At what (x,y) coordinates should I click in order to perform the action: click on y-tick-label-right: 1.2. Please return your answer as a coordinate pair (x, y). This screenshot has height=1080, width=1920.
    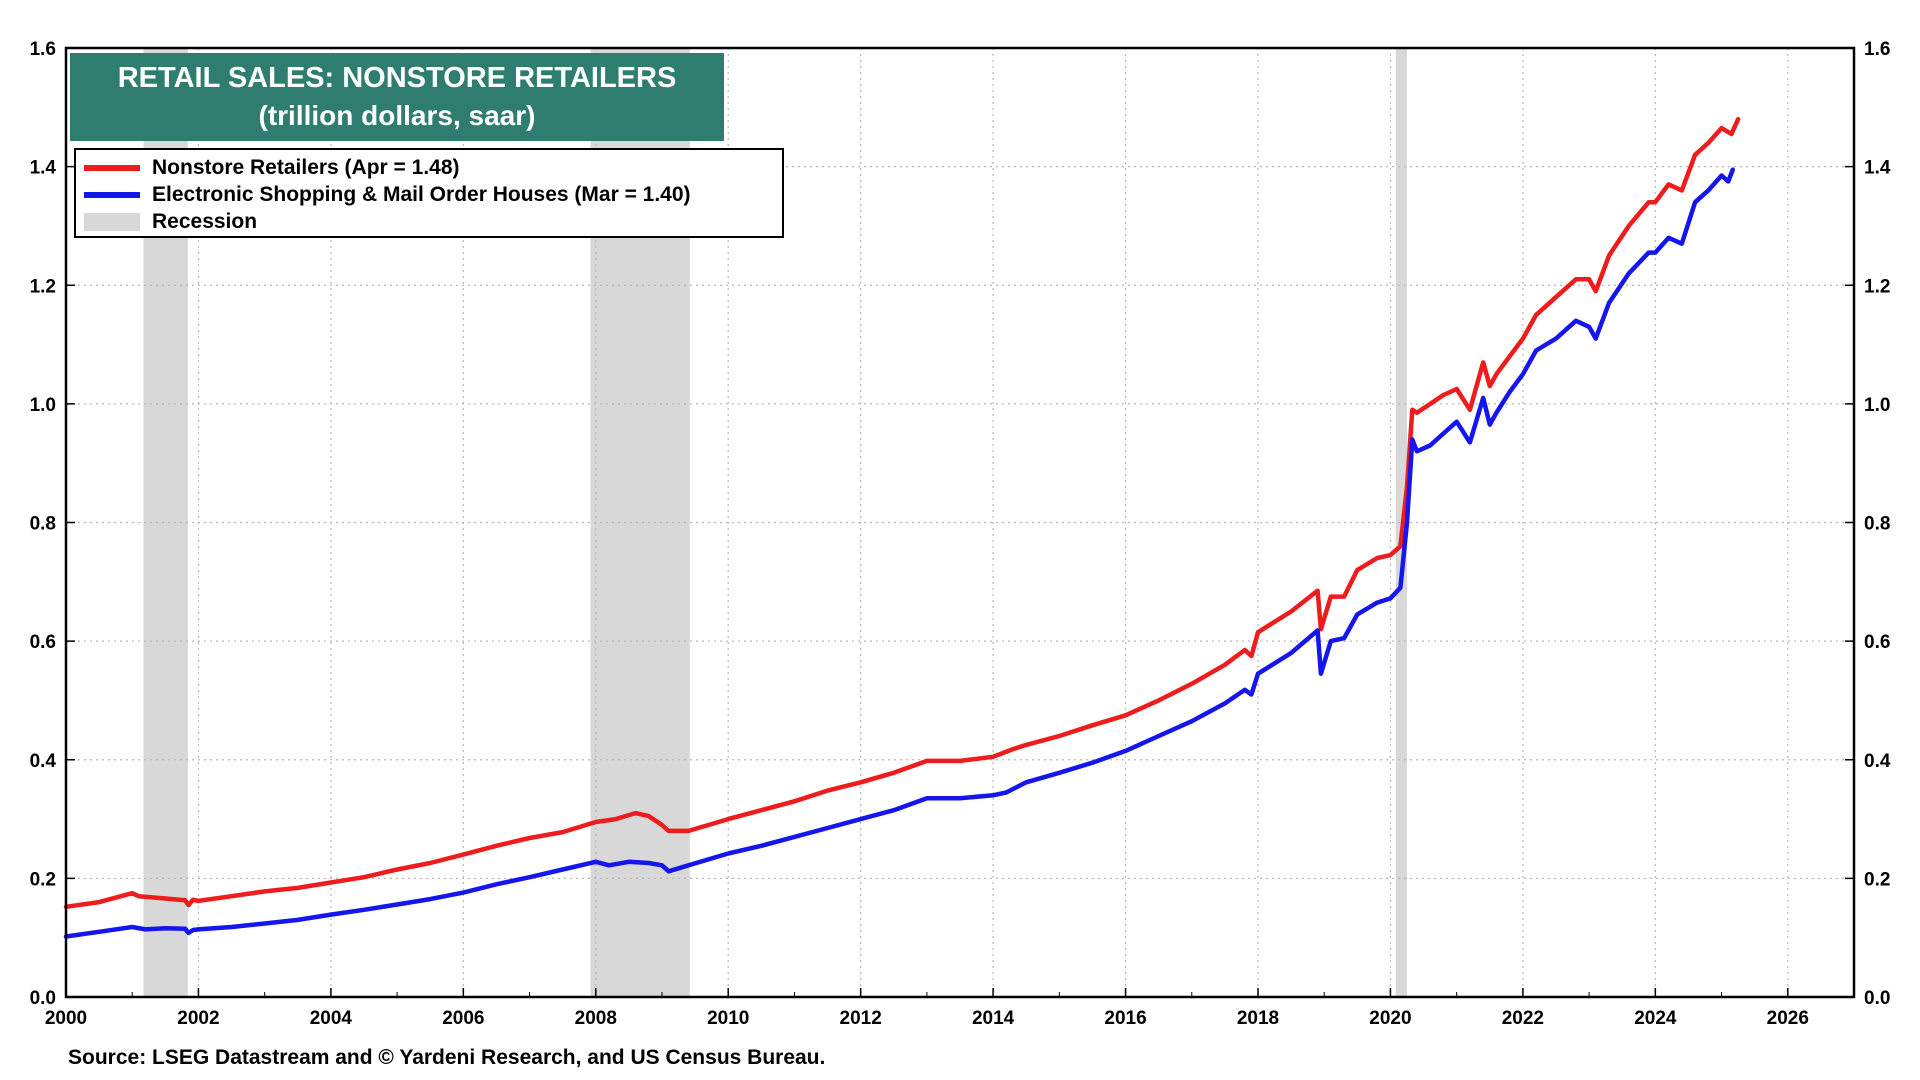
    Looking at the image, I should click on (1877, 286).